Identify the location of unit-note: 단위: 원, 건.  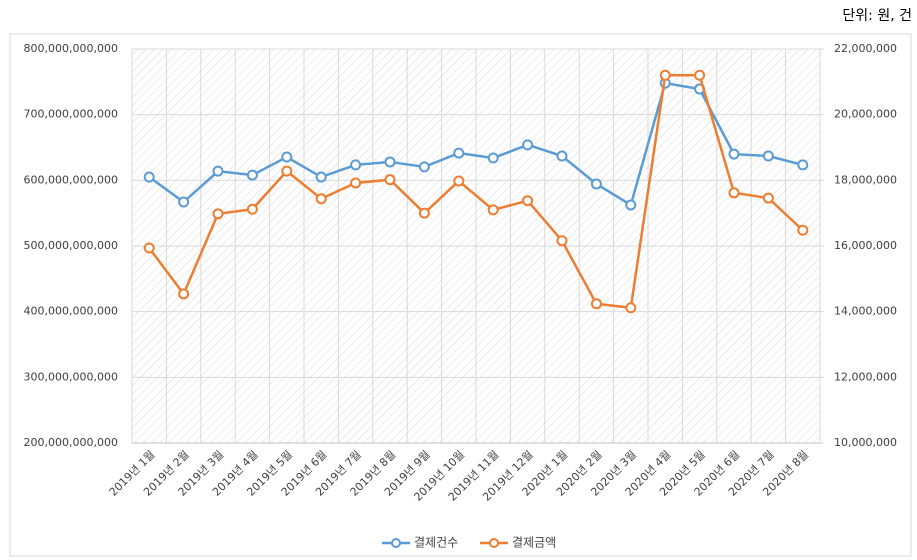
(877, 16).